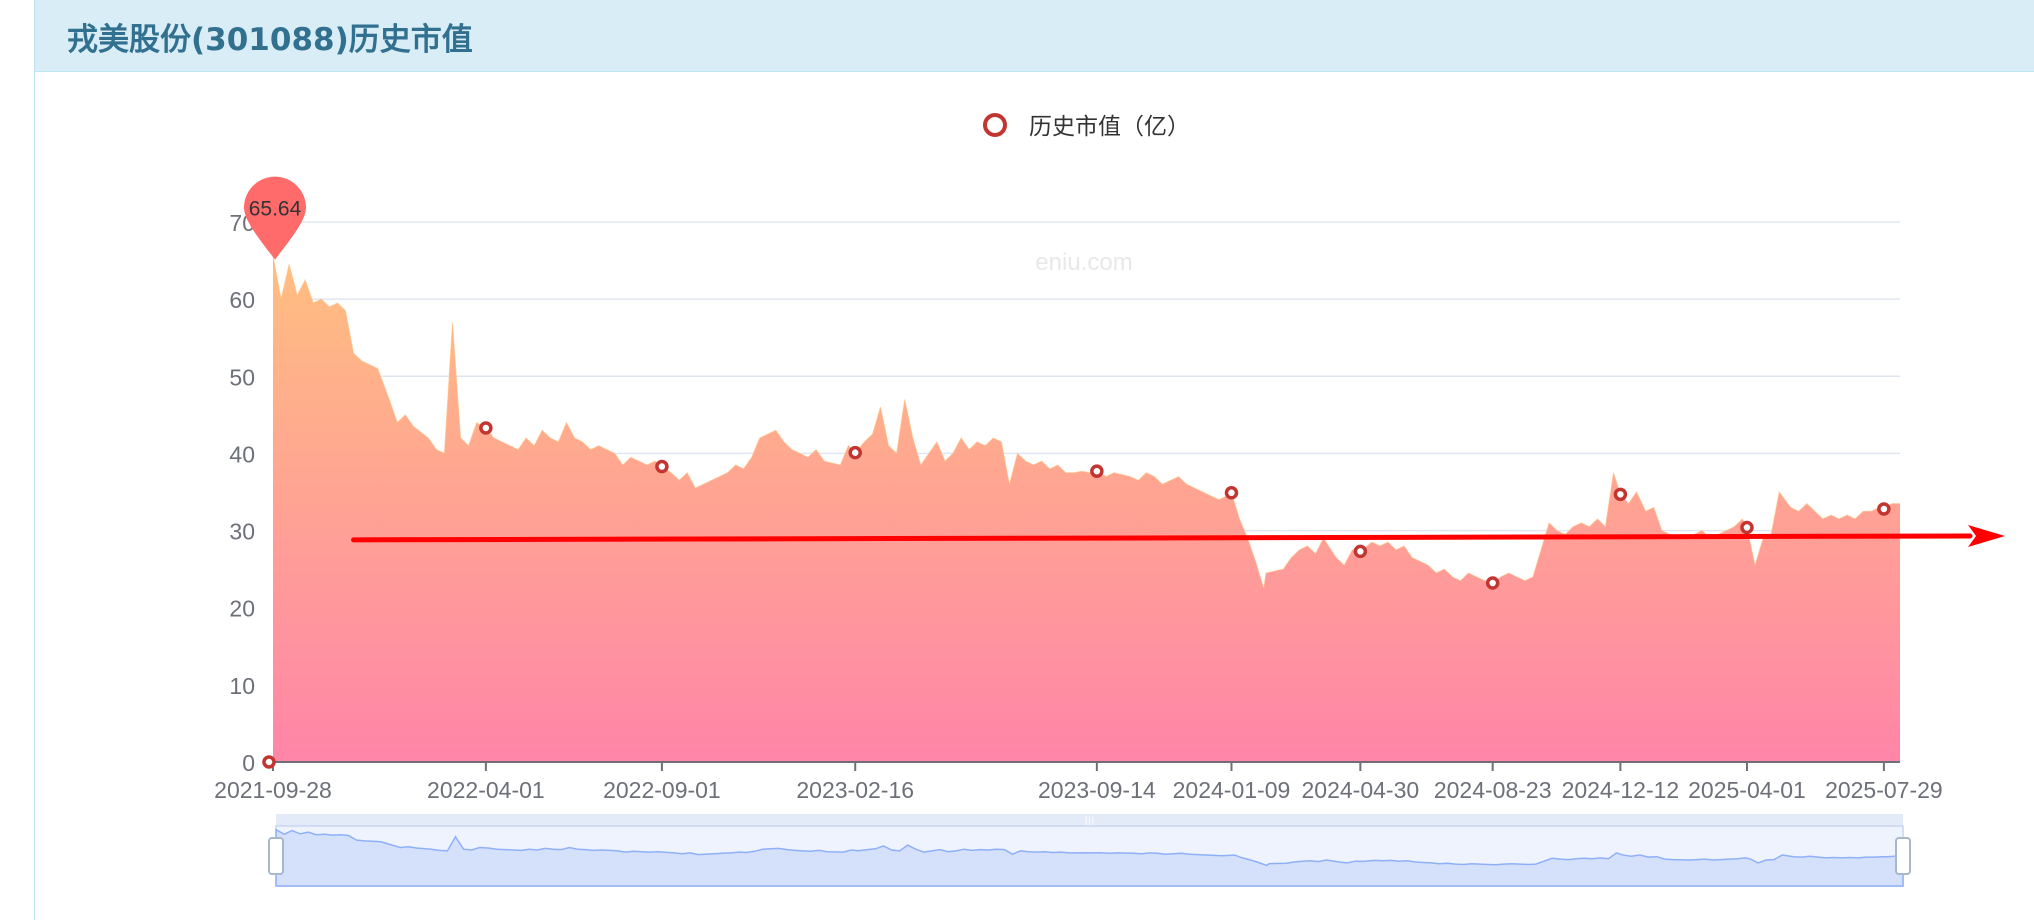 Image resolution: width=2034 pixels, height=920 pixels. What do you see at coordinates (1232, 790) in the screenshot?
I see `x-tick-label: 2024-01-09` at bounding box center [1232, 790].